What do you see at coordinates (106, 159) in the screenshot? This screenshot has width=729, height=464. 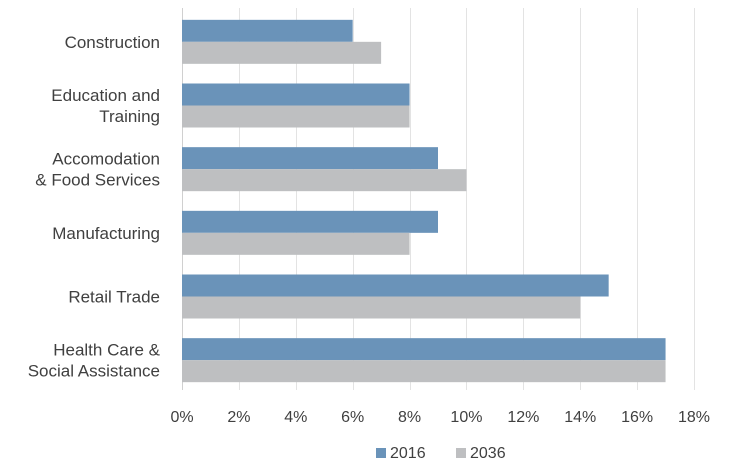 I see `category-label-line: Accomodation` at bounding box center [106, 159].